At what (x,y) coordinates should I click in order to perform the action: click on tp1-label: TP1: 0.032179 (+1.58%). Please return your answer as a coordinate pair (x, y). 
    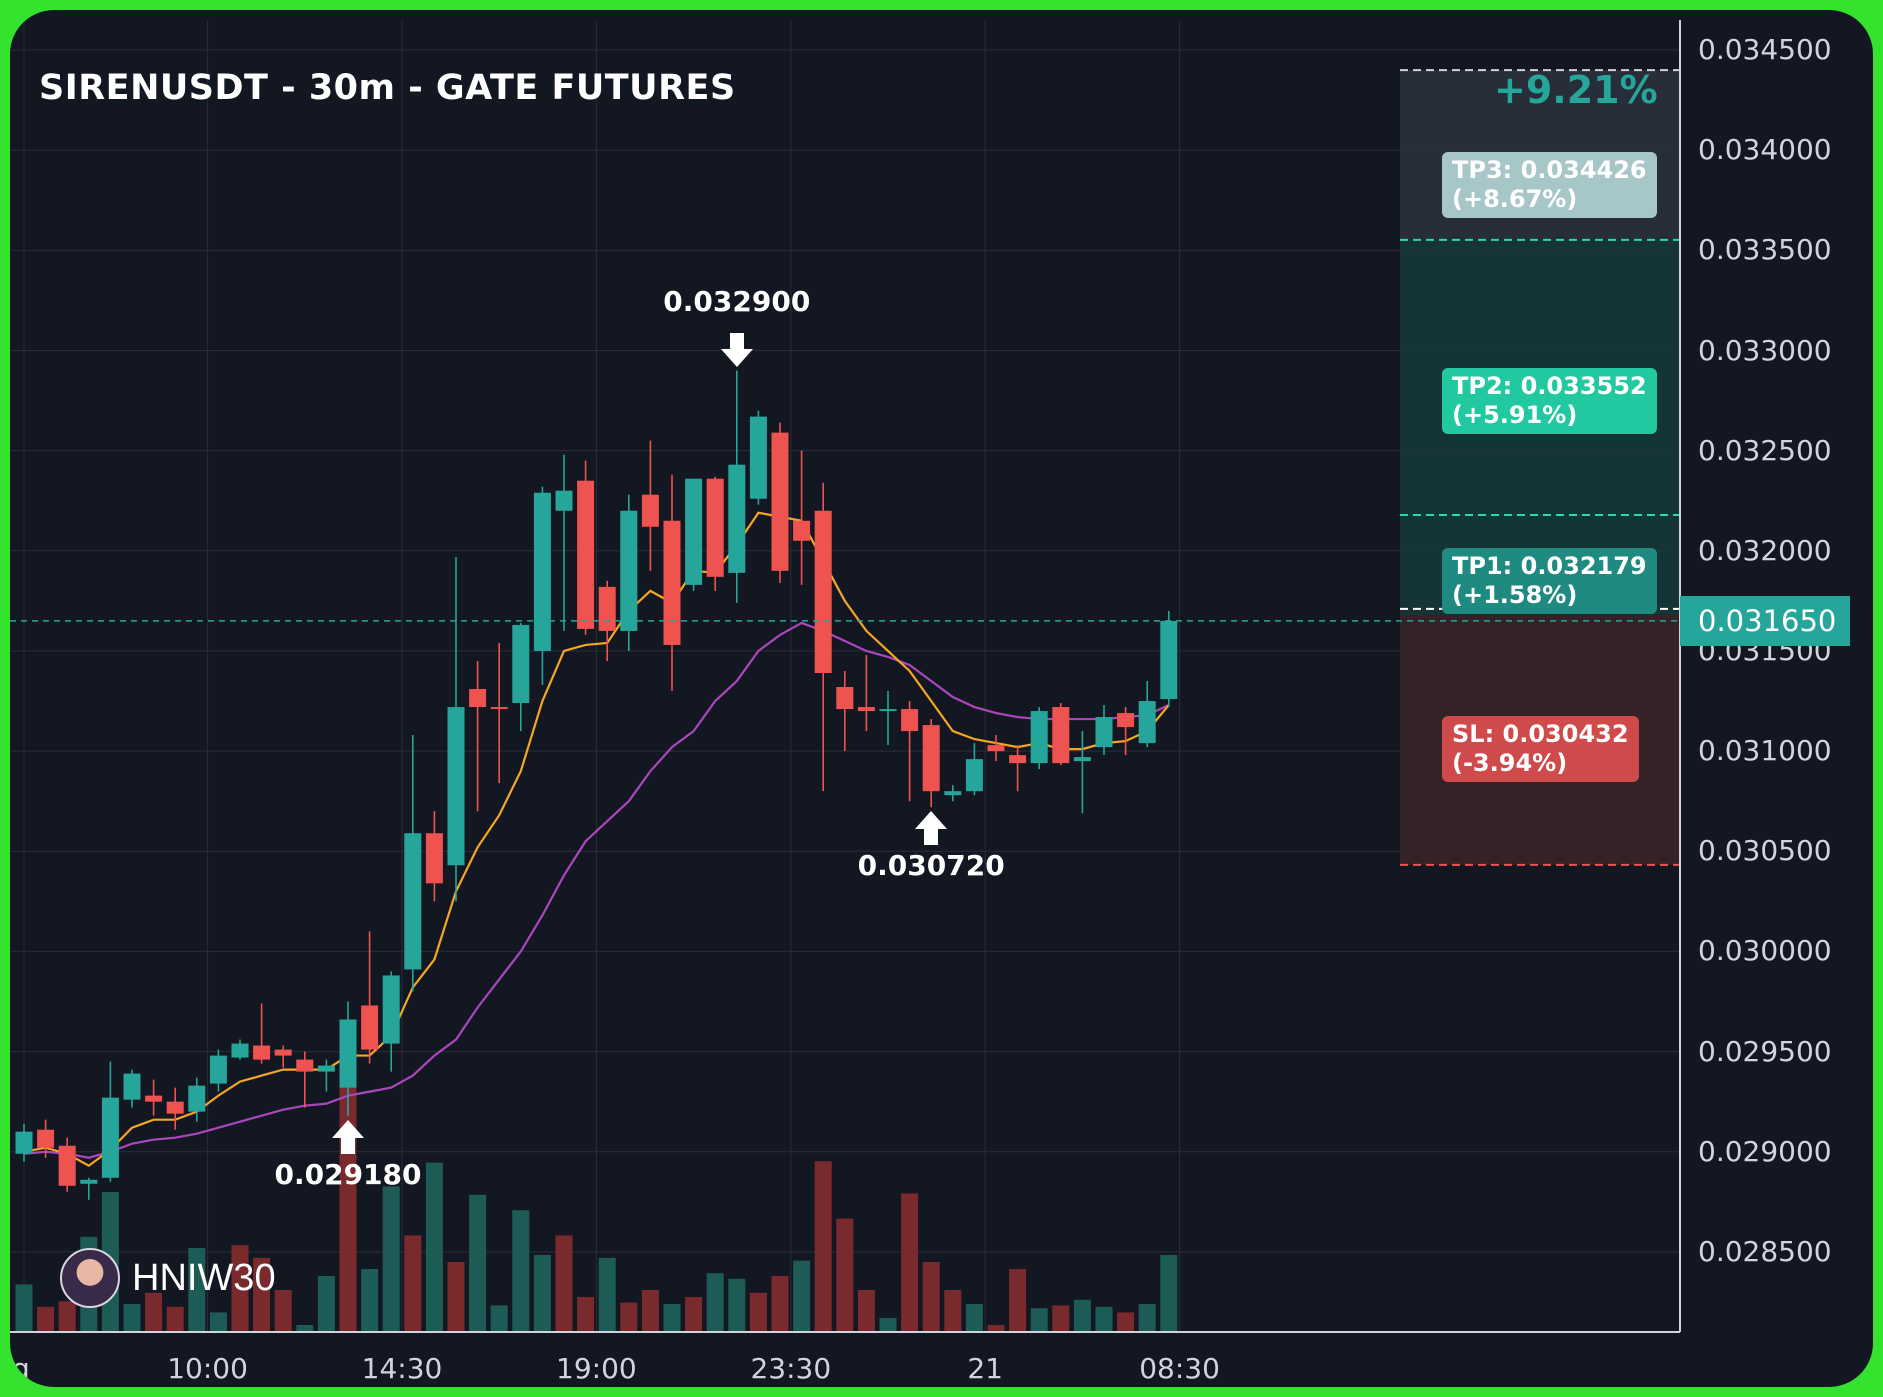
    Looking at the image, I should click on (1549, 581).